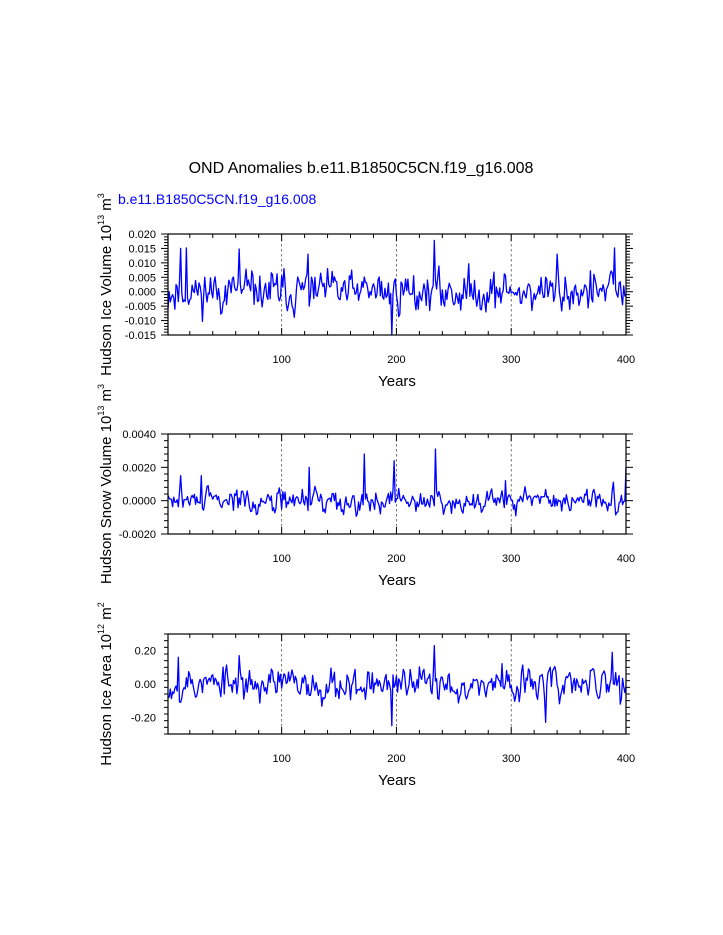  Describe the element at coordinates (142, 278) in the screenshot. I see `y-tick-label: 0.005` at that location.